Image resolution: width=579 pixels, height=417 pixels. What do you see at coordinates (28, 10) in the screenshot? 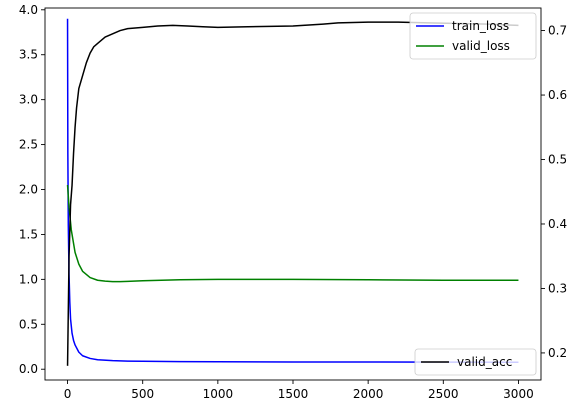
I see `y-tick-label: 4.0` at bounding box center [28, 10].